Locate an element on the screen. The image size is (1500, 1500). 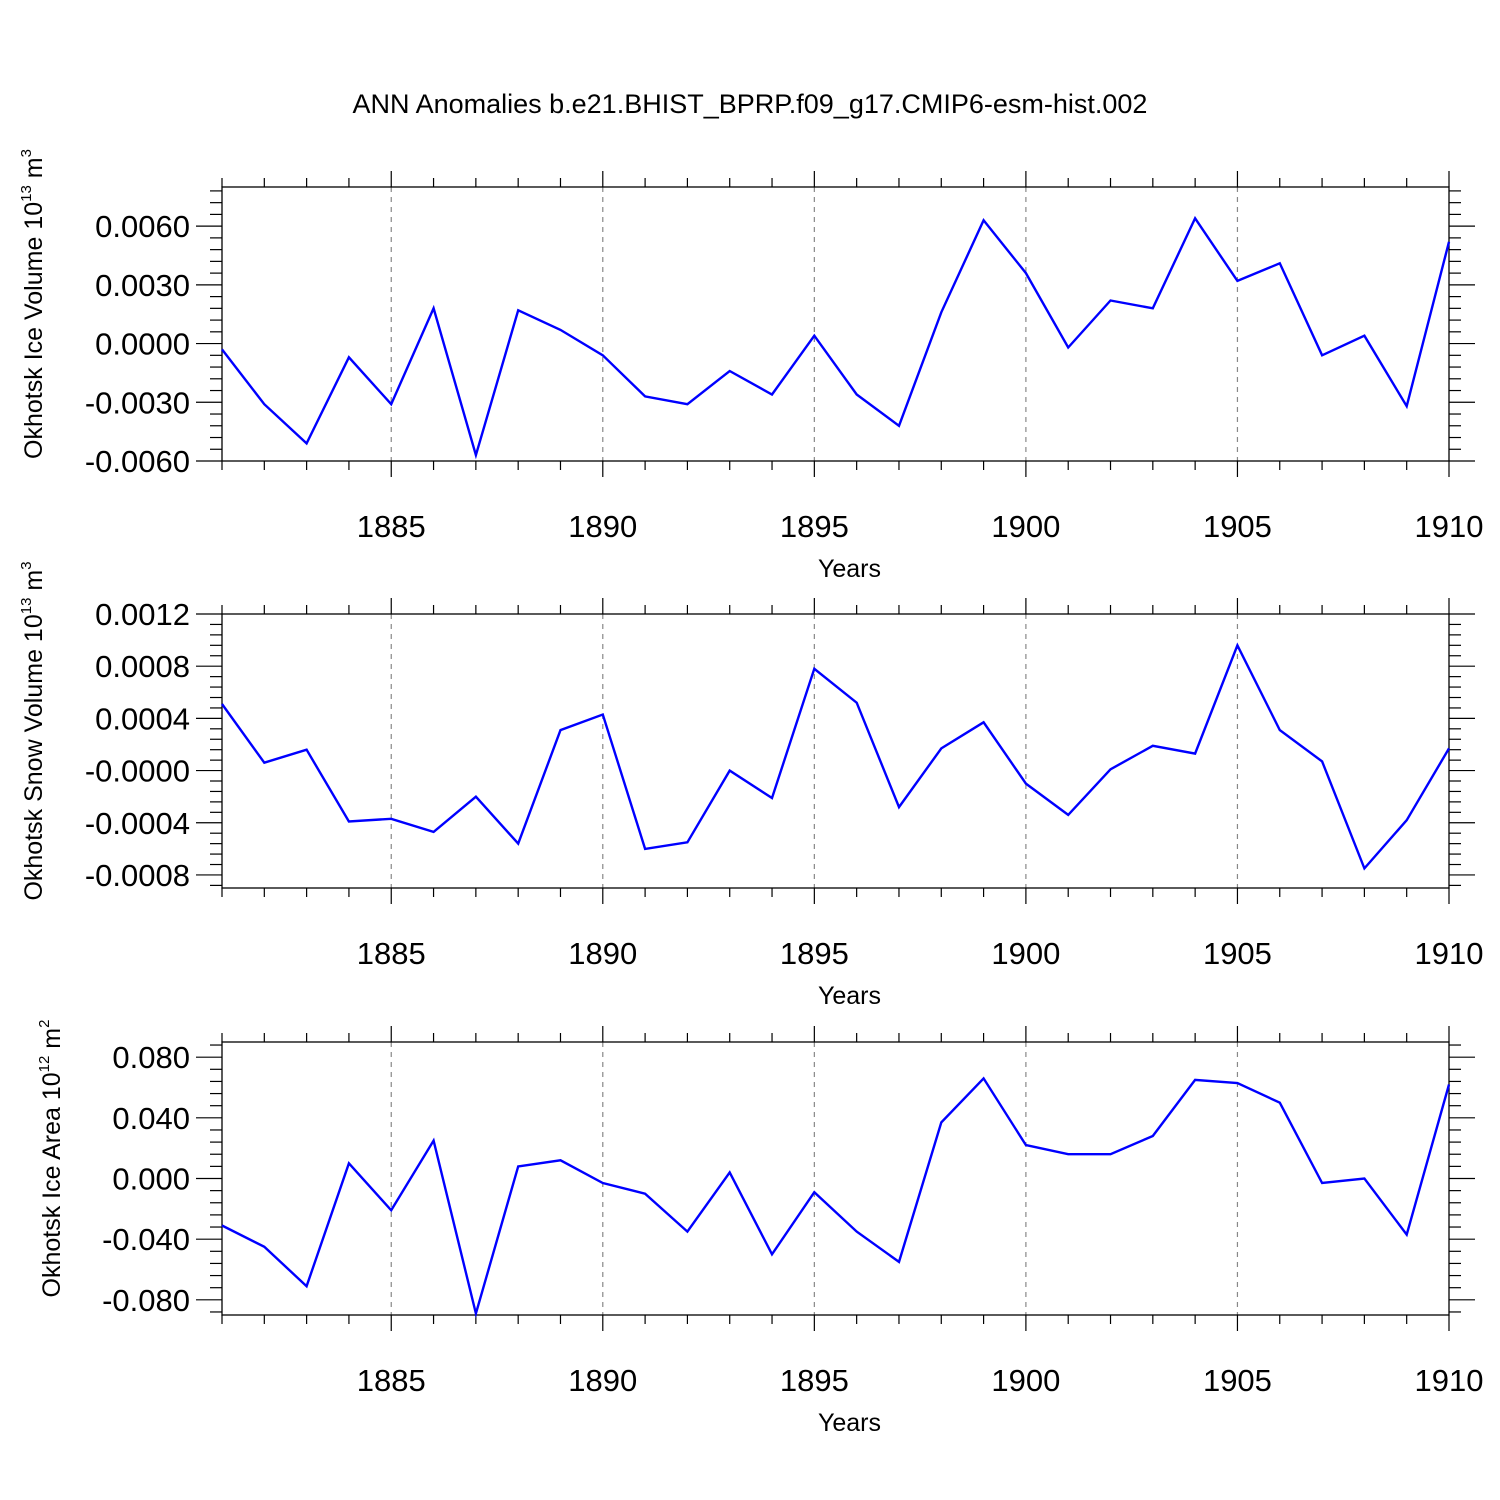
y-tick-label: 0.0060 is located at coordinates (142, 226).